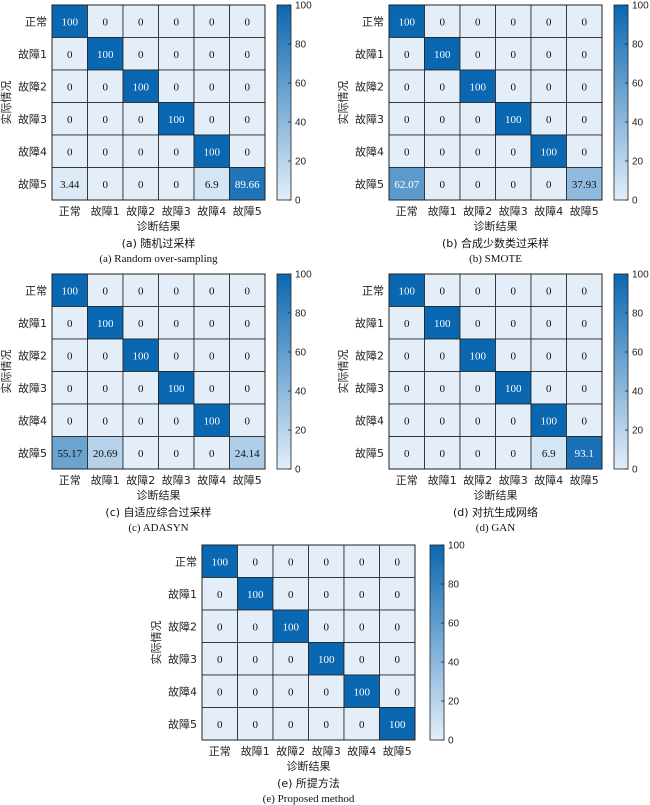  Describe the element at coordinates (301, 162) in the screenshot. I see `colorbar-tick-label: 20` at that location.